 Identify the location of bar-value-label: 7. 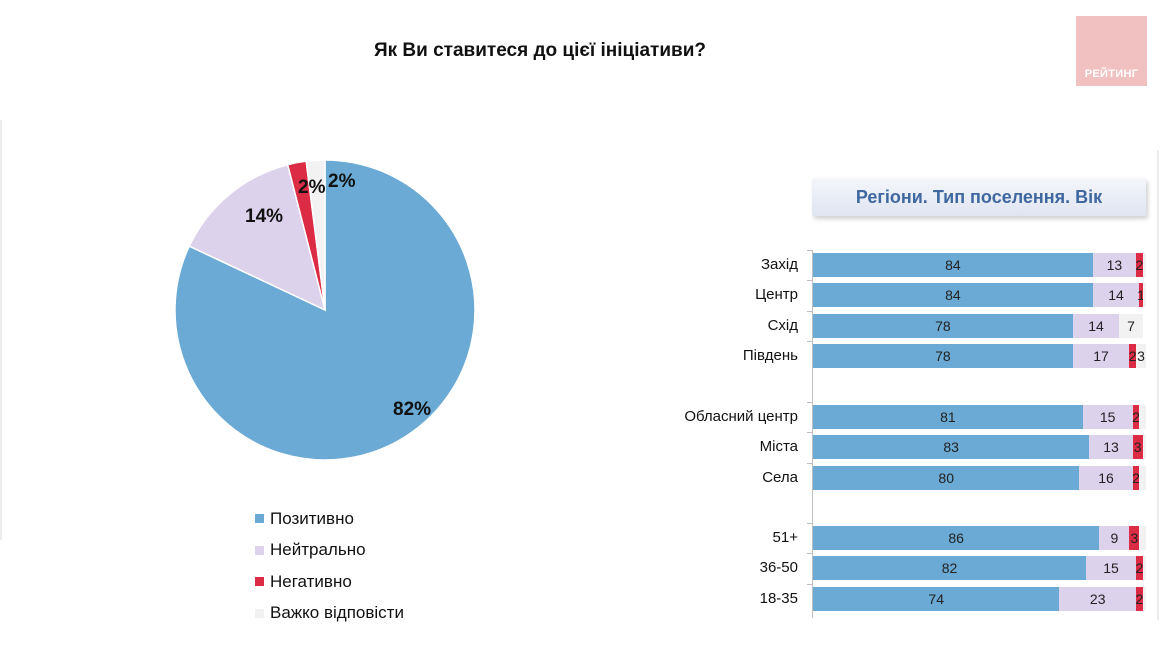
(1131, 325).